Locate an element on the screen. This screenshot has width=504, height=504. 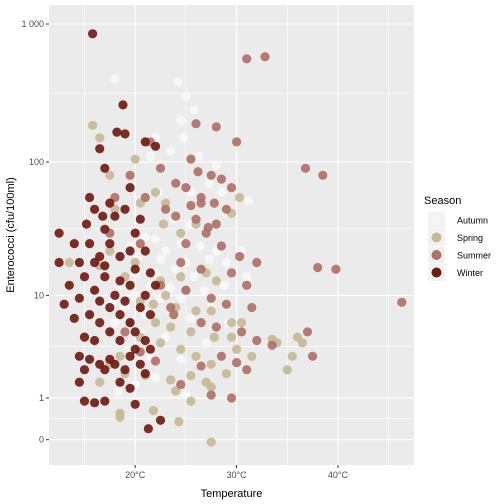
legend-title: Season is located at coordinates (442, 201).